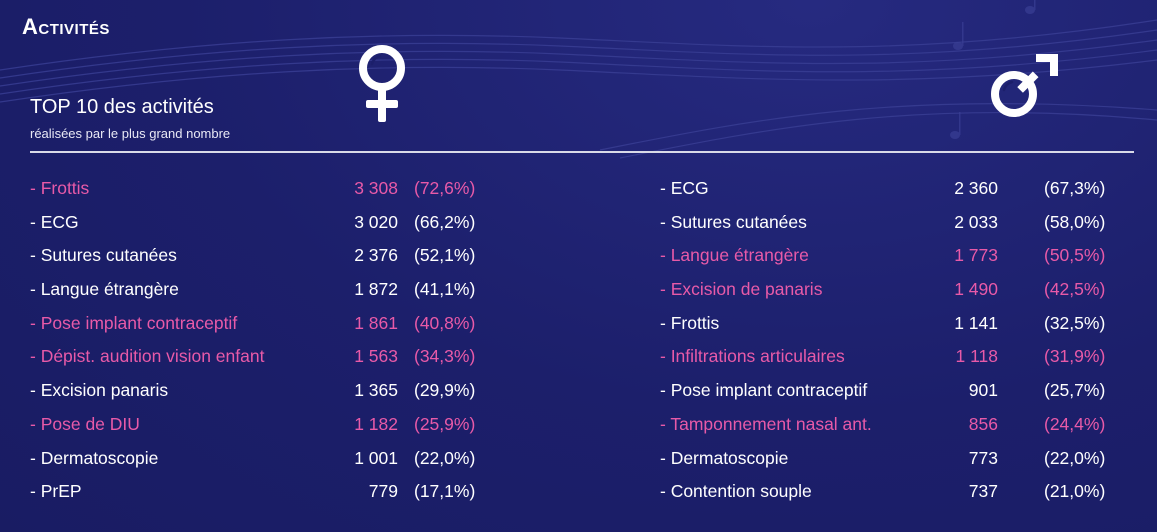 The image size is (1157, 532). Describe the element at coordinates (983, 457) in the screenshot. I see `activity-count: 773` at that location.